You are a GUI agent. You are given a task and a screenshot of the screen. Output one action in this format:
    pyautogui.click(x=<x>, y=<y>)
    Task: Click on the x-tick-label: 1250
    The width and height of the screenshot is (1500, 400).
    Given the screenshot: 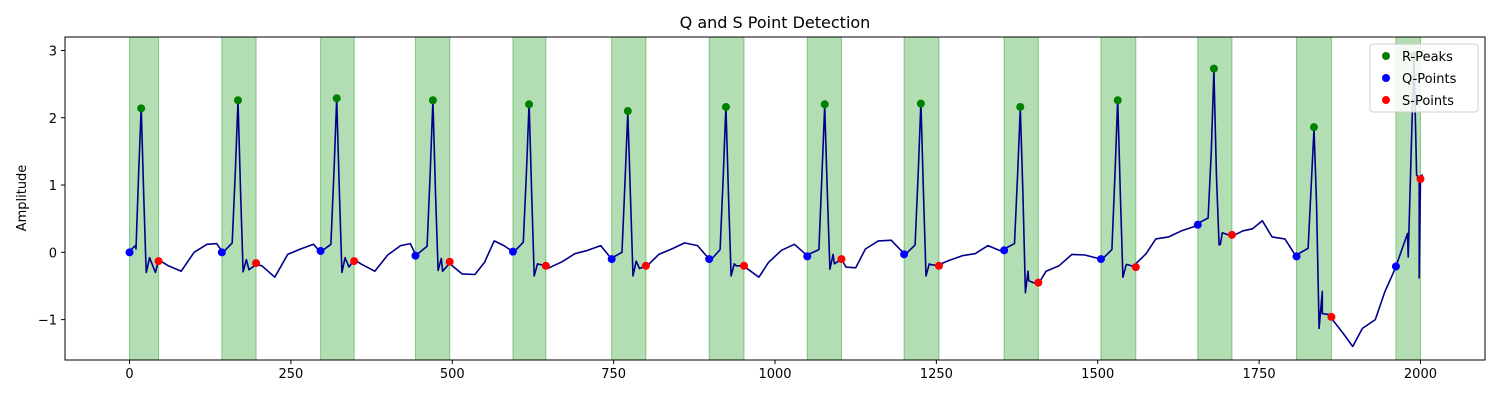 What is the action you would take?
    pyautogui.click(x=936, y=374)
    